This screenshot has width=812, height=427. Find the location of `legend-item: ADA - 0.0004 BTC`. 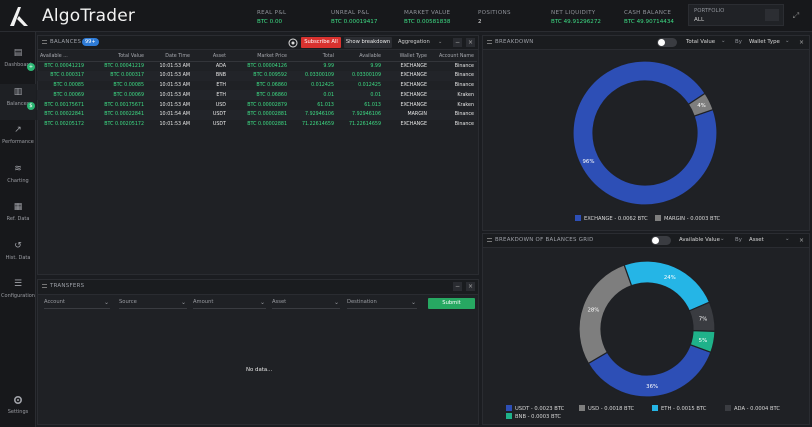

legend-item: ADA - 0.0004 BTC is located at coordinates (752, 408).